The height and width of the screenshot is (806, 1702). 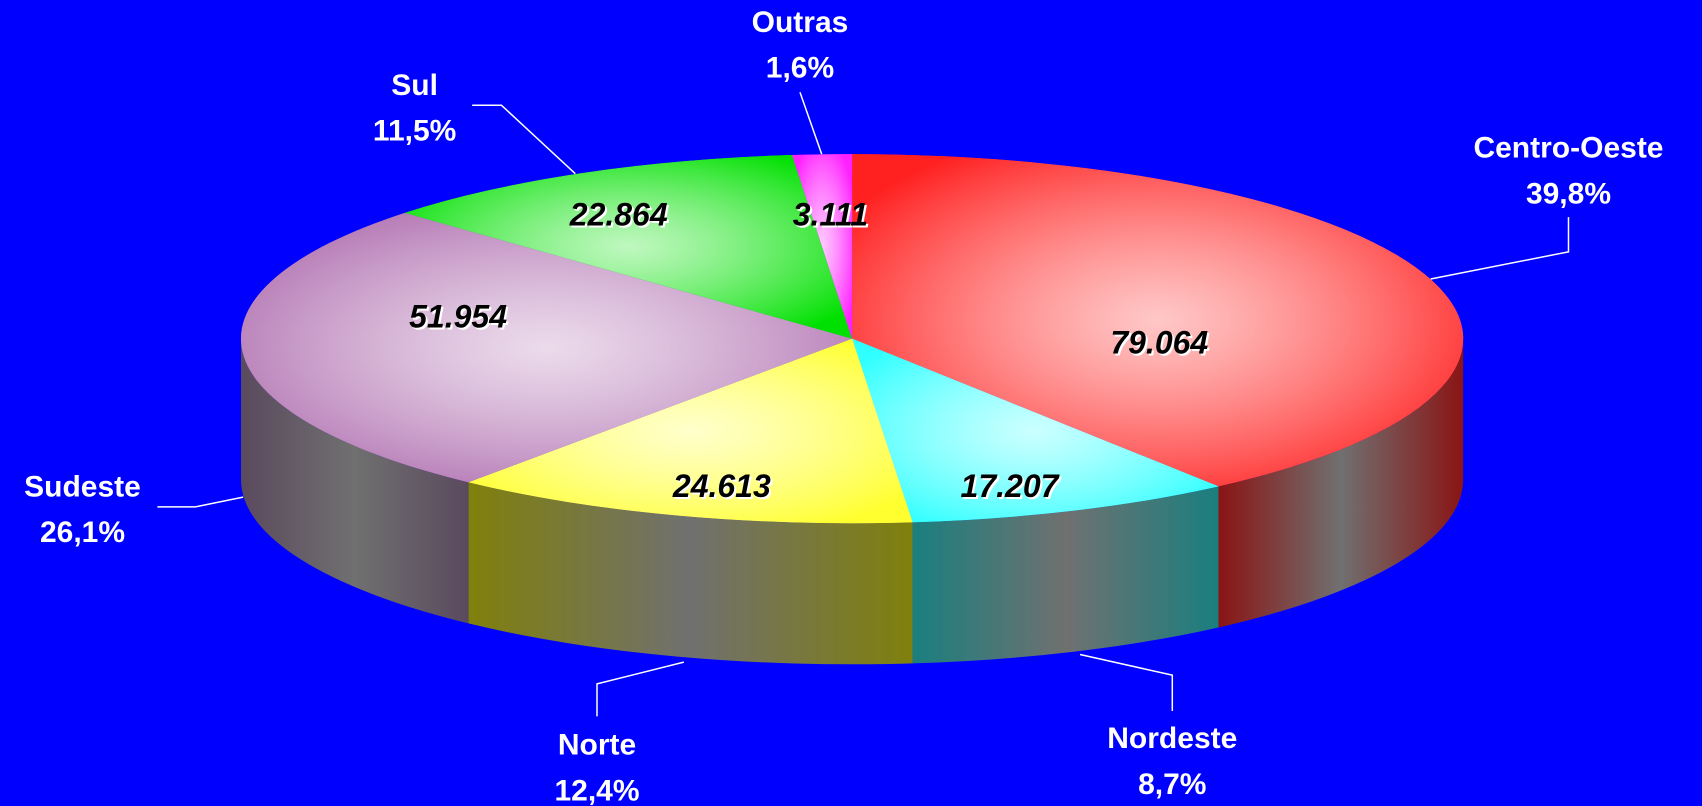 I want to click on category-label: Nordeste, so click(x=1172, y=738).